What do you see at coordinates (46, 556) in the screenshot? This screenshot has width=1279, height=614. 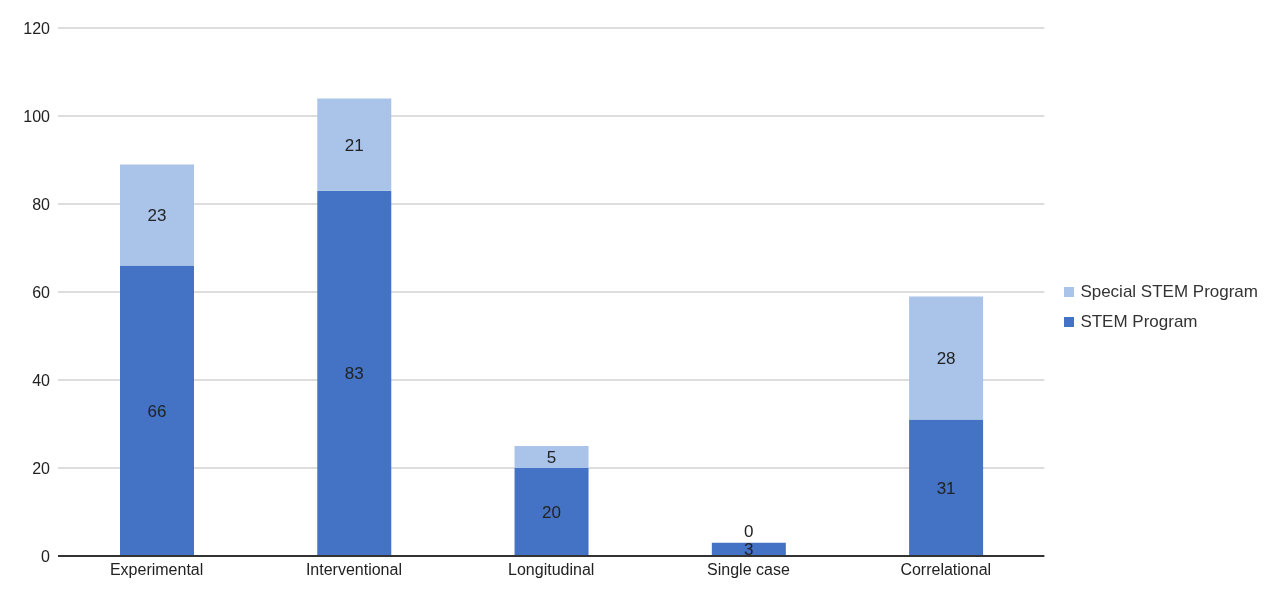 I see `y-tick-label: 0` at bounding box center [46, 556].